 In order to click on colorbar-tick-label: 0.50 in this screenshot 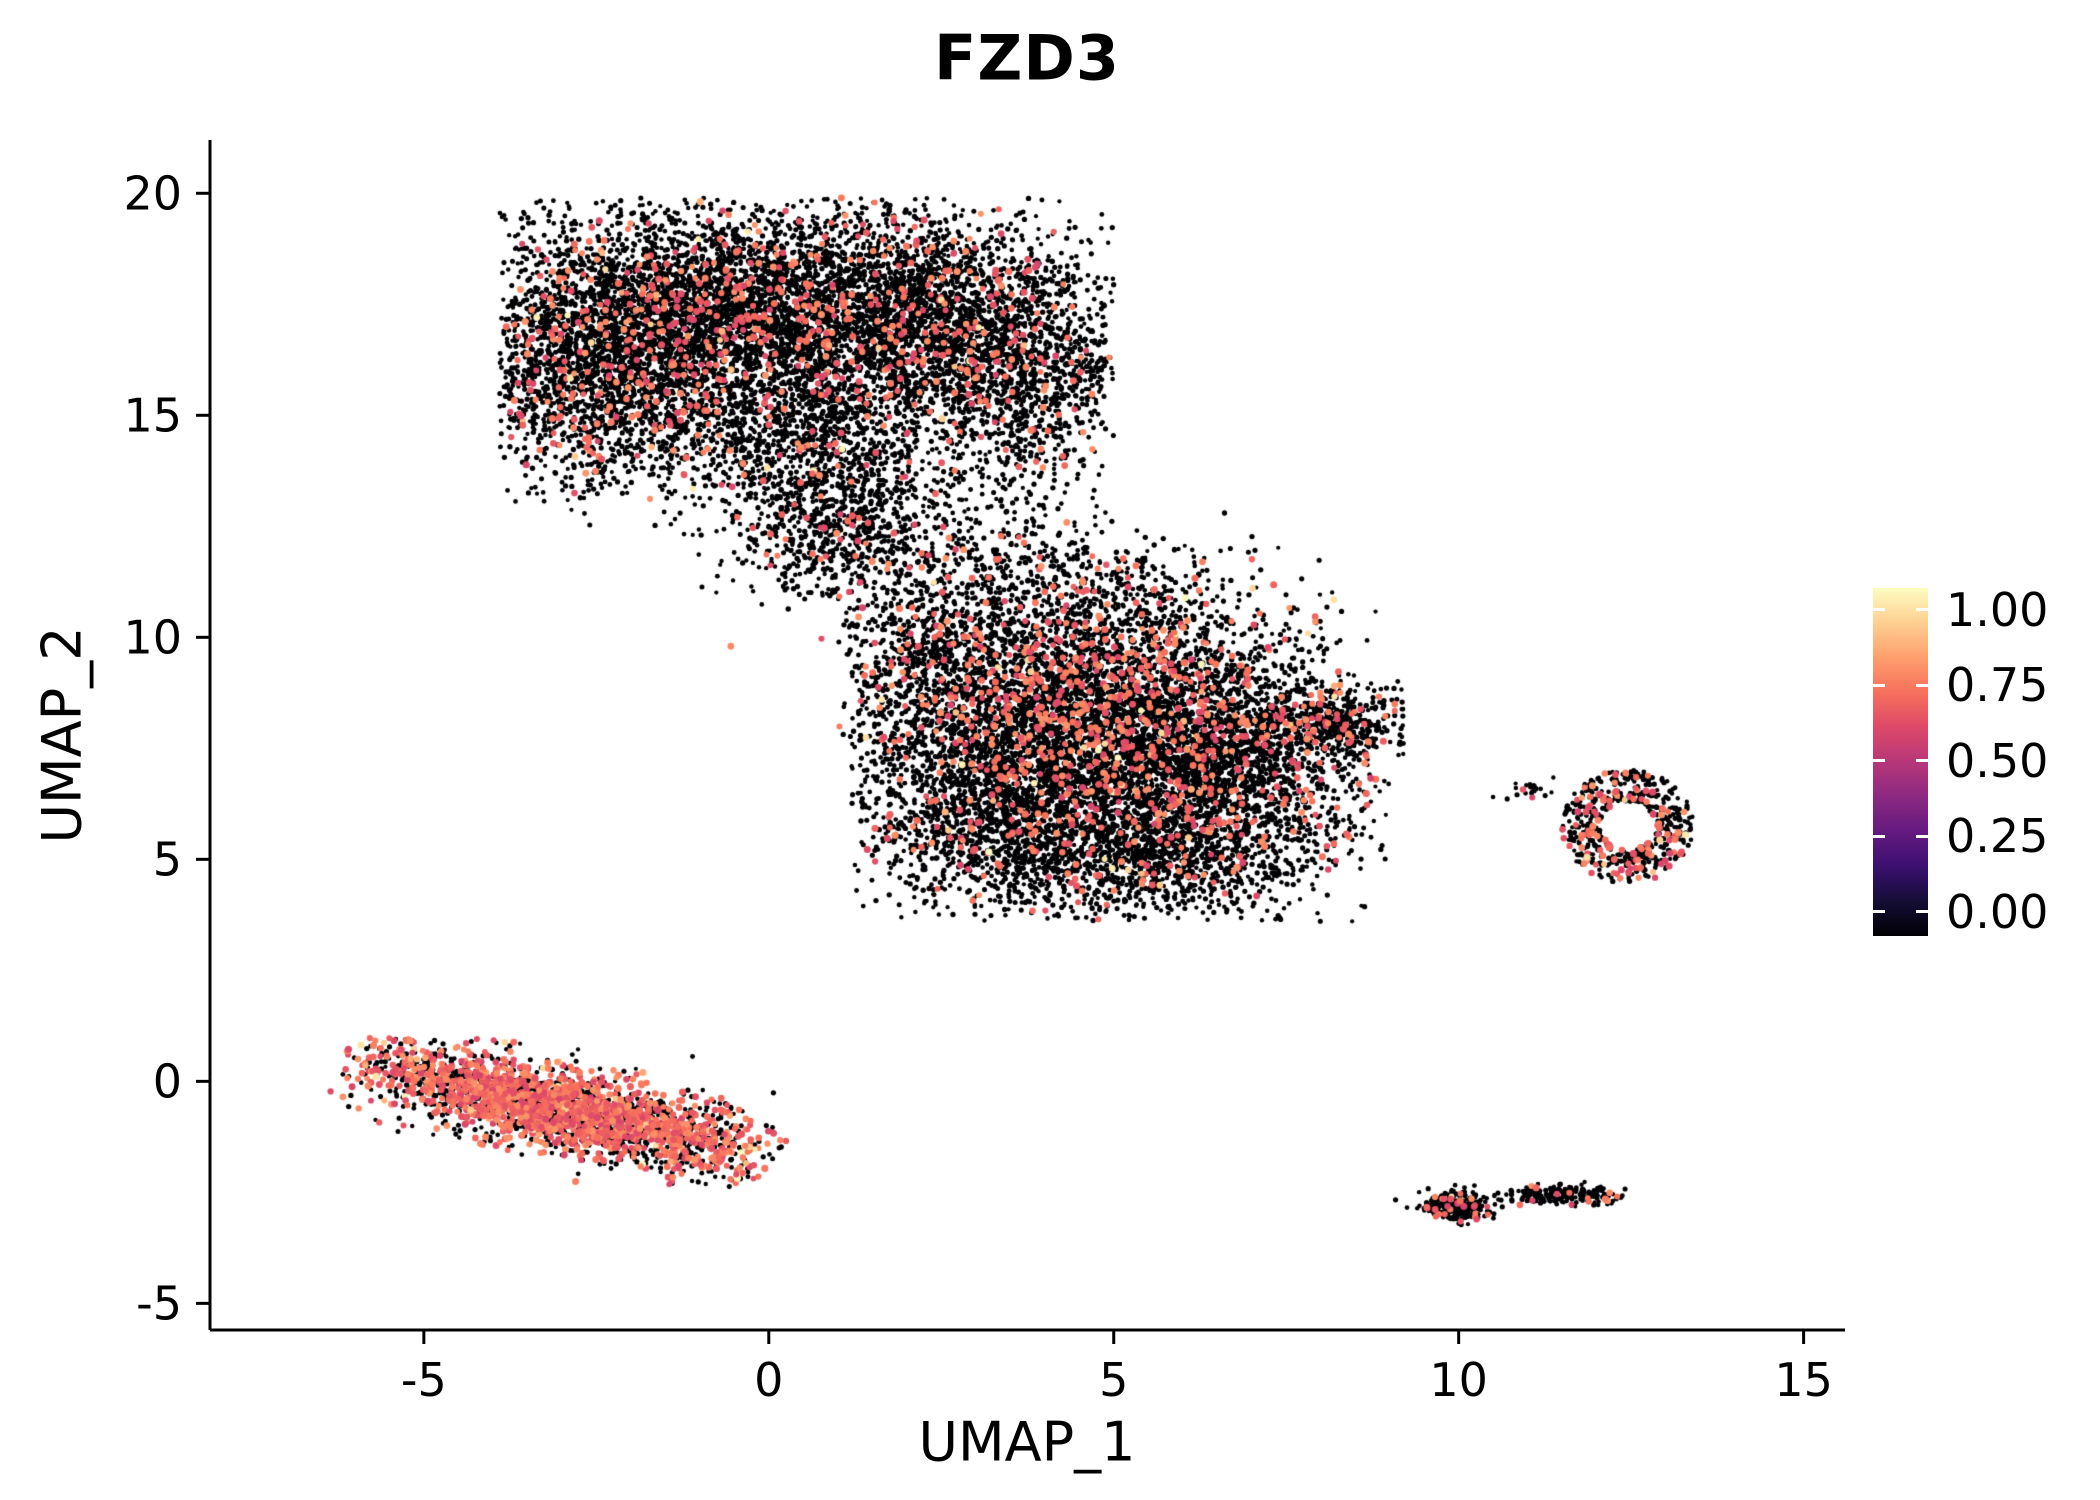, I will do `click(1997, 760)`.